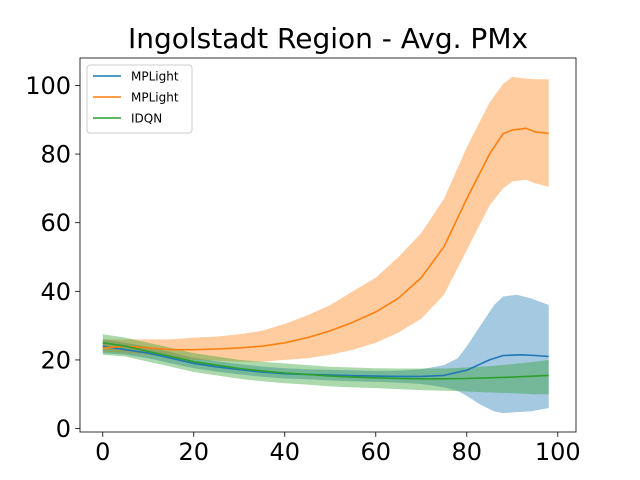 The image size is (640, 480). I want to click on y-tick-label: 80, so click(55, 155).